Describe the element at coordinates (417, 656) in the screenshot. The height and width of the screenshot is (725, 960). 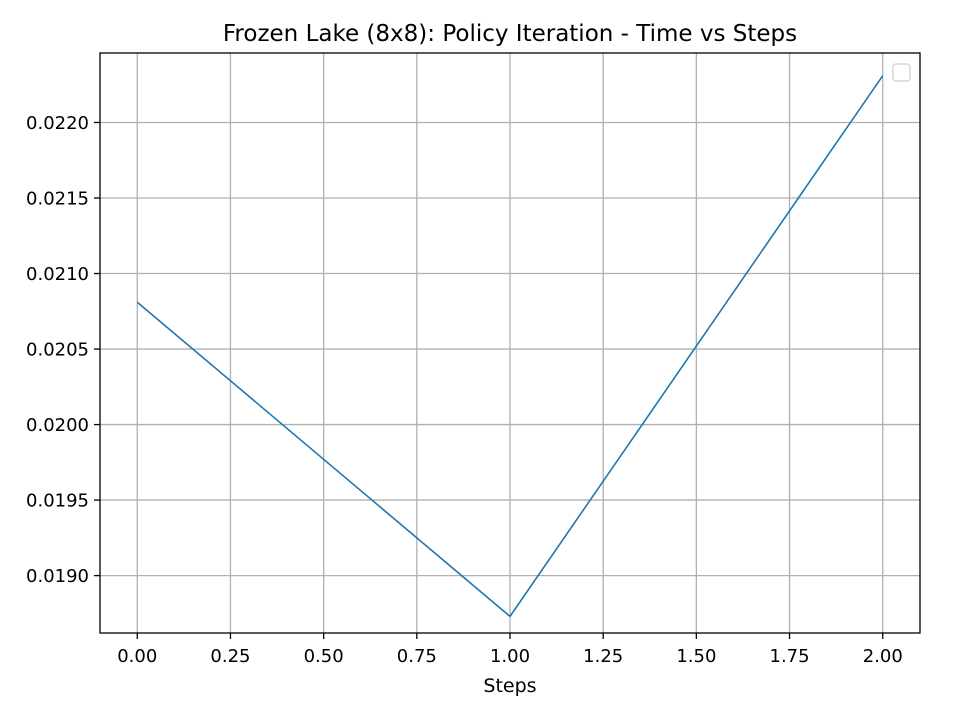
I see `x-tick-label: 0.75` at that location.